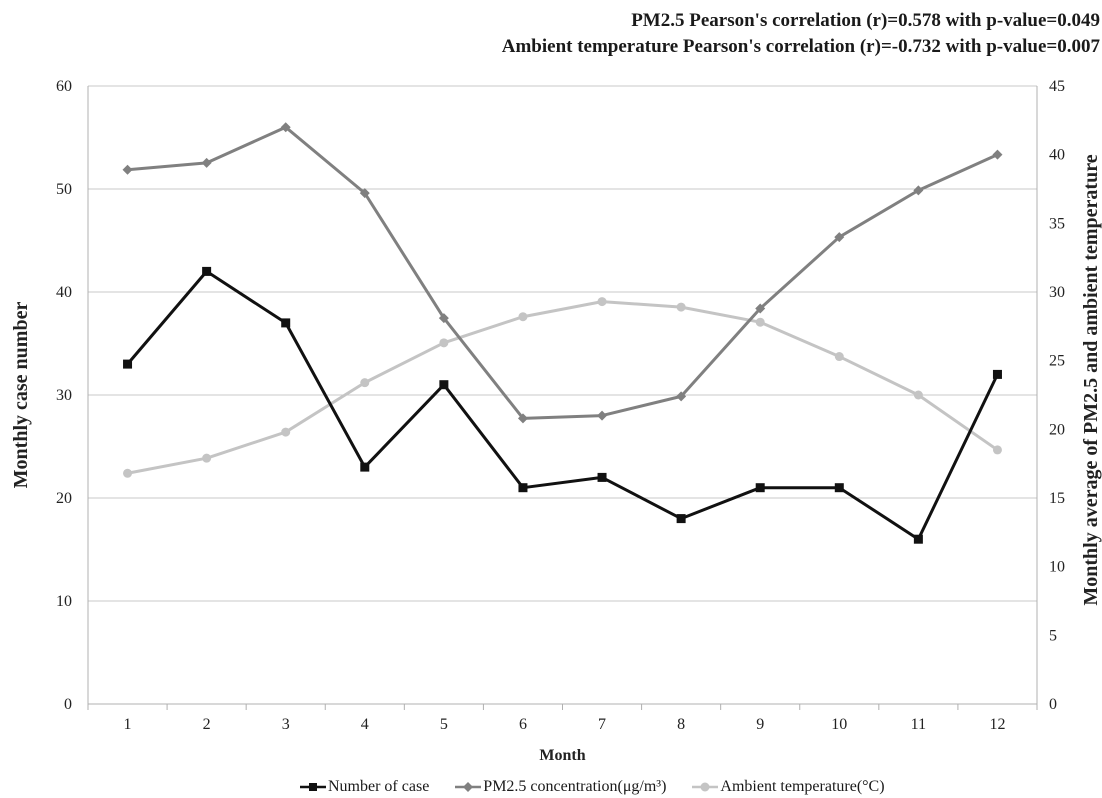 Image resolution: width=1102 pixels, height=798 pixels. I want to click on x-tick-label: 10, so click(839, 724).